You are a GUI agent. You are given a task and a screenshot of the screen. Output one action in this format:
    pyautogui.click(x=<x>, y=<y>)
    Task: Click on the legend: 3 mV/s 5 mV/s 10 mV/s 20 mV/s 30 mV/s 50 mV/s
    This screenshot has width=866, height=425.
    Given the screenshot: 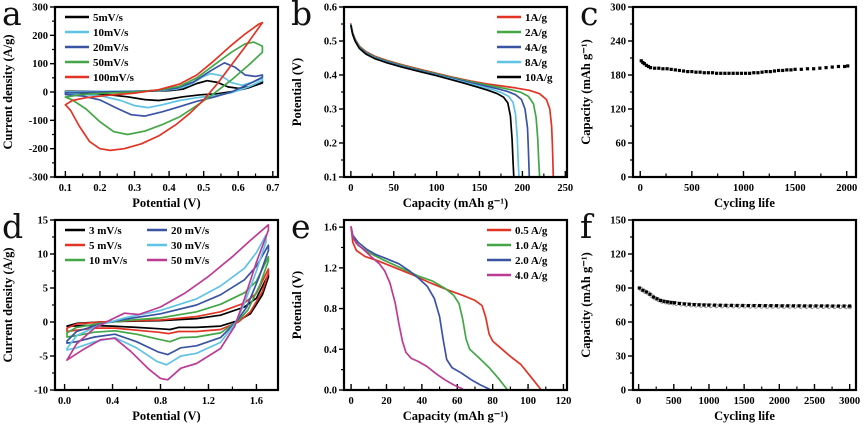 What is the action you would take?
    pyautogui.click(x=137, y=246)
    